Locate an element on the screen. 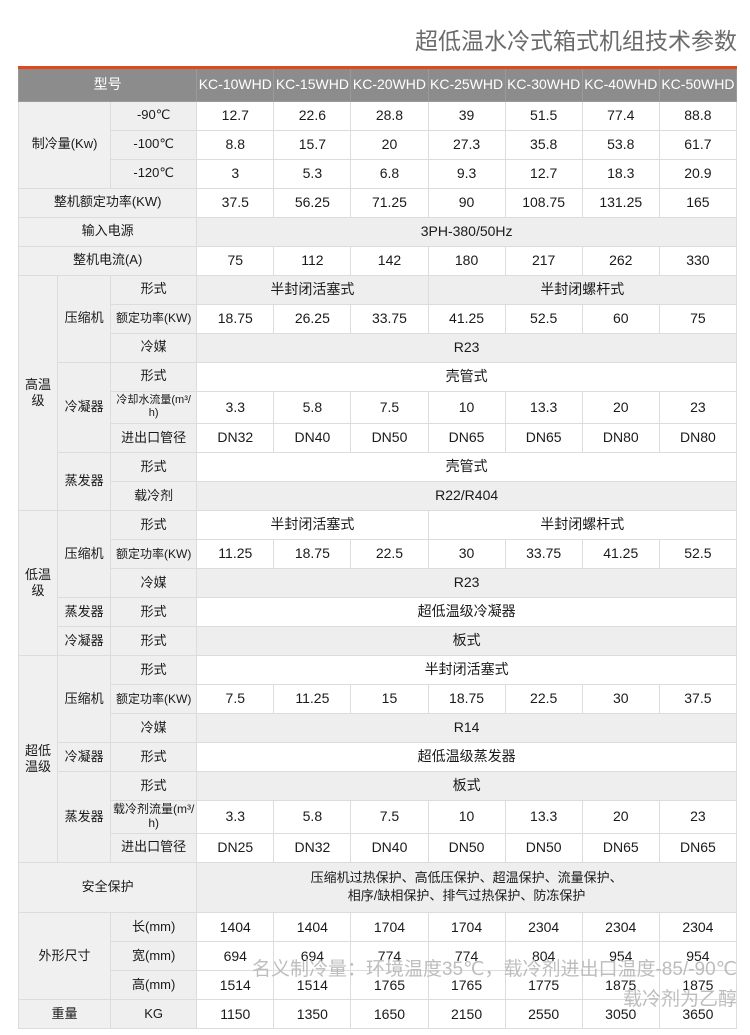  hcf-v0: 3.3 is located at coordinates (235, 407).